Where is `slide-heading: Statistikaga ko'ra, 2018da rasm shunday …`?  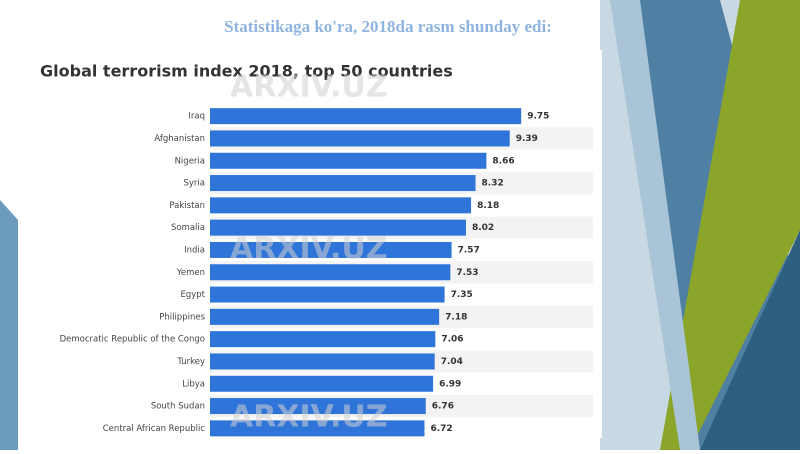 slide-heading: Statistikaga ko'ra, 2018da rasm shunday … is located at coordinates (388, 26).